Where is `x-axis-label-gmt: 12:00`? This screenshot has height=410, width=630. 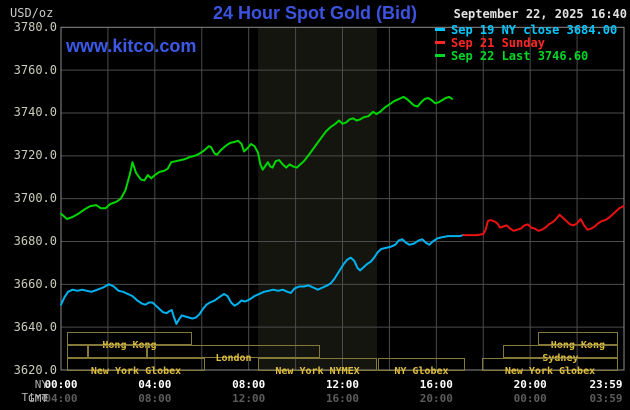 x-axis-label-gmt: 12:00 is located at coordinates (249, 398).